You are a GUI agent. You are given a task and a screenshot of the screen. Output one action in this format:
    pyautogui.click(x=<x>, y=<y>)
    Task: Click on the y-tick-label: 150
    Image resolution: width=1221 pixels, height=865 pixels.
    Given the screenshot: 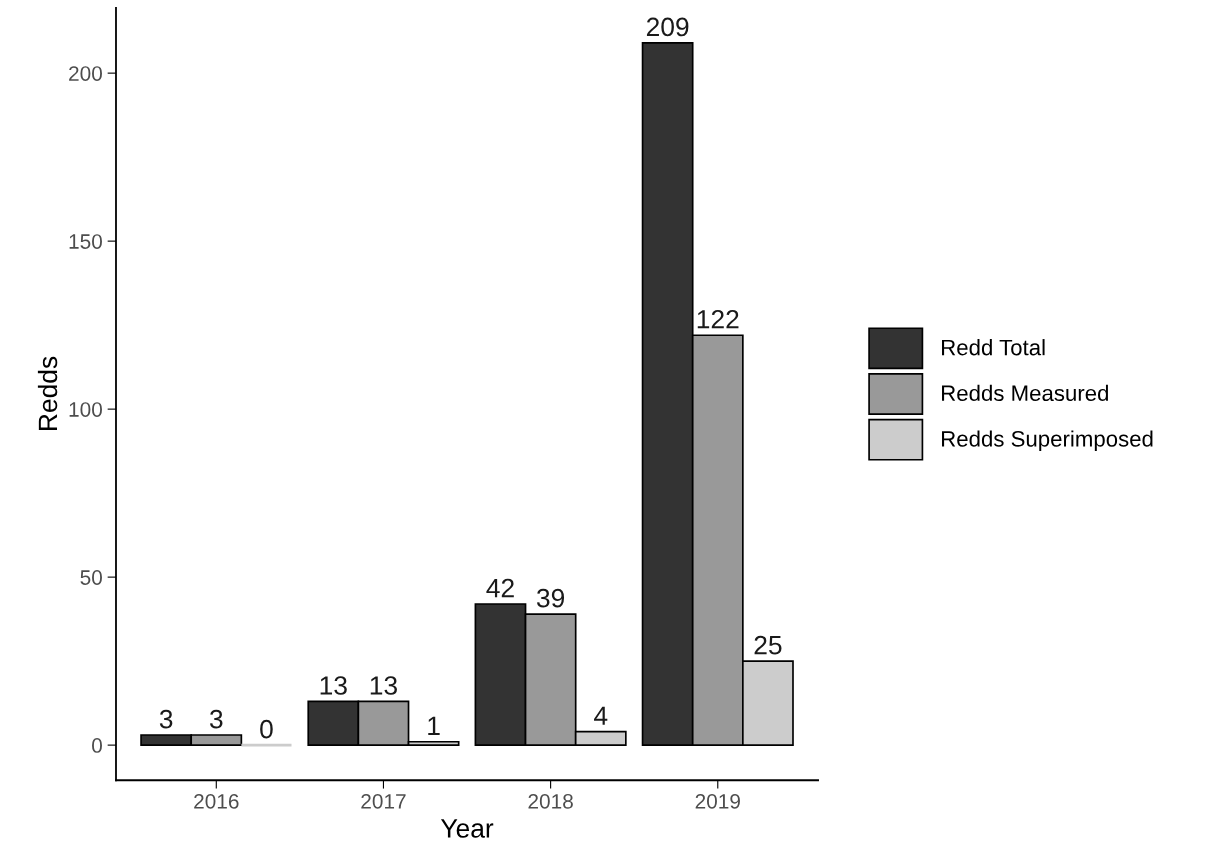 What is the action you would take?
    pyautogui.click(x=85, y=241)
    